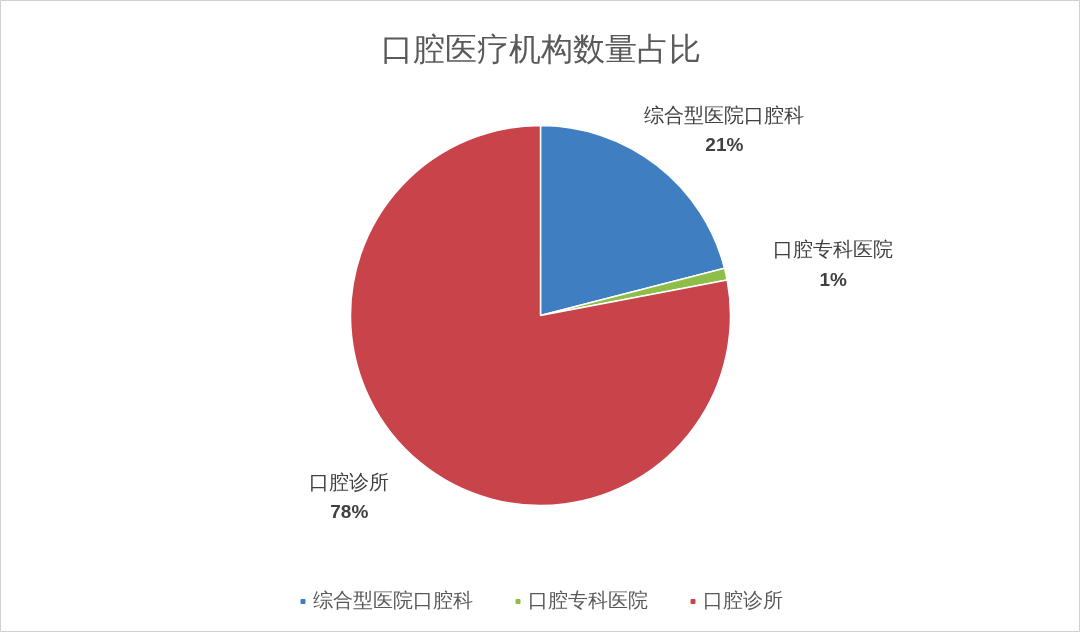 The height and width of the screenshot is (632, 1080). What do you see at coordinates (392, 600) in the screenshot?
I see `legend-label: 综合型医院口腔科` at bounding box center [392, 600].